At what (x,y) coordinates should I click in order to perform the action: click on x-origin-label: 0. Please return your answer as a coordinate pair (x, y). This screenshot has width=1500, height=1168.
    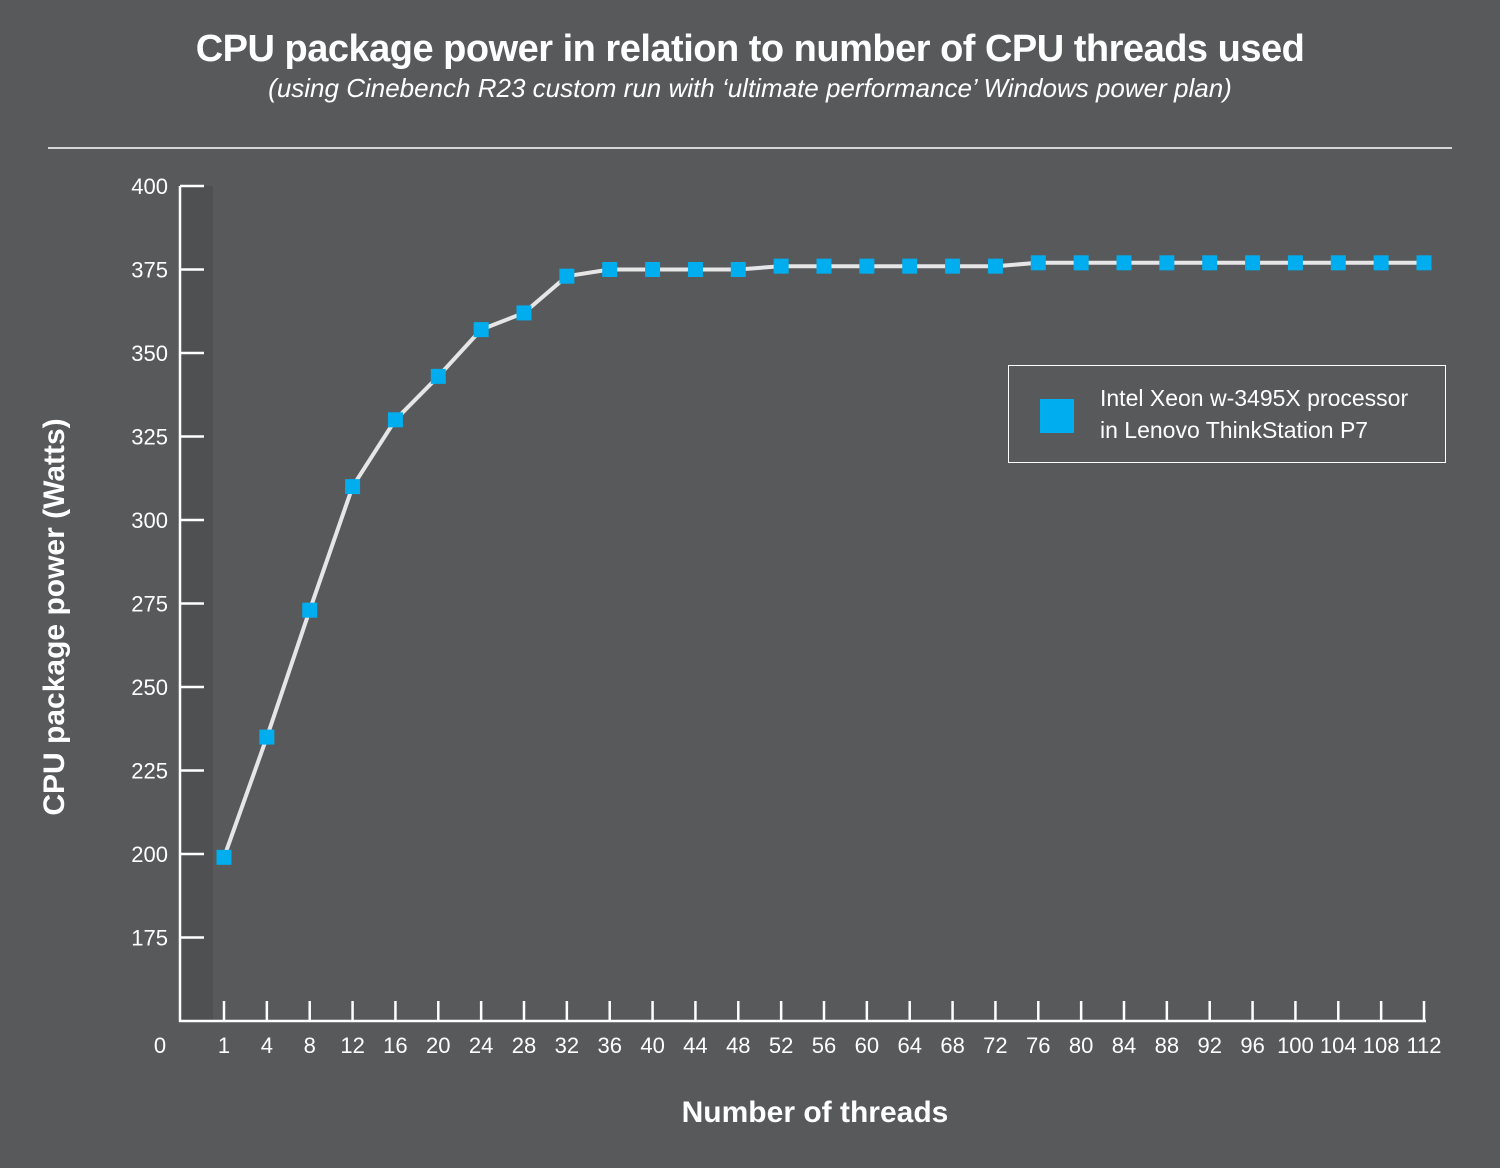
    Looking at the image, I should click on (160, 1045).